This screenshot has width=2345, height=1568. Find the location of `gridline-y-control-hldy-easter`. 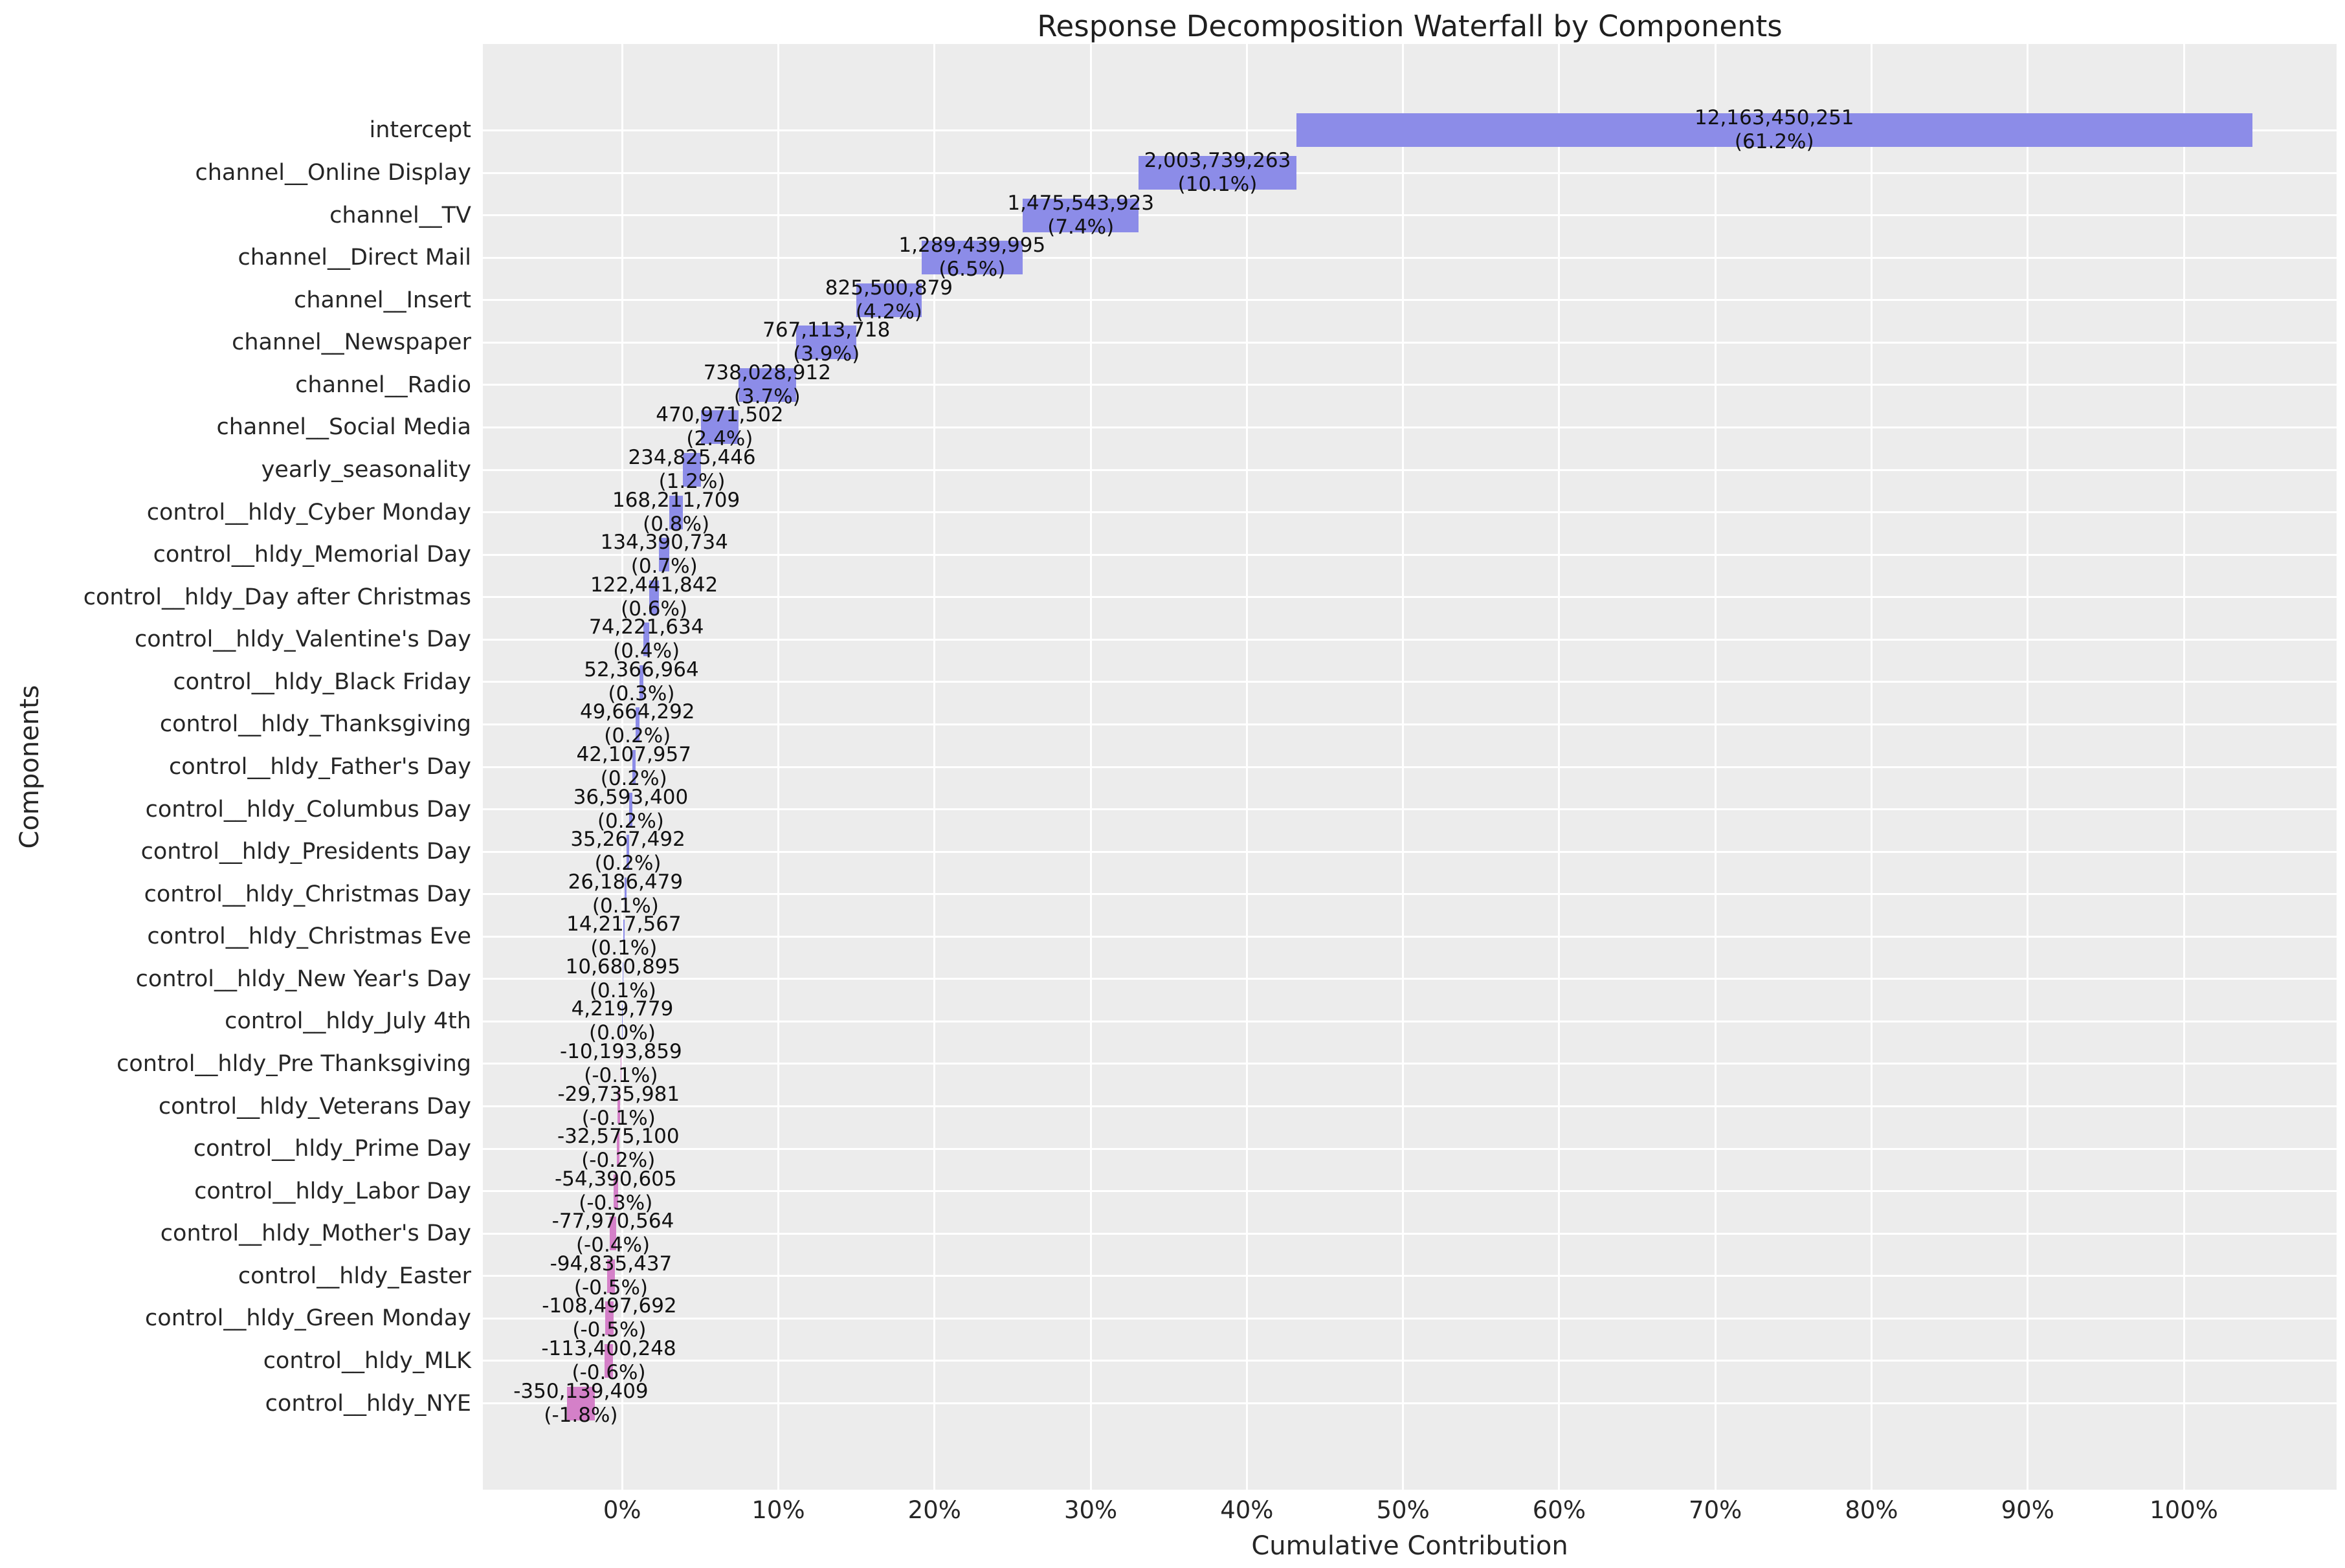

gridline-y-control-hldy-easter is located at coordinates (1410, 1276).